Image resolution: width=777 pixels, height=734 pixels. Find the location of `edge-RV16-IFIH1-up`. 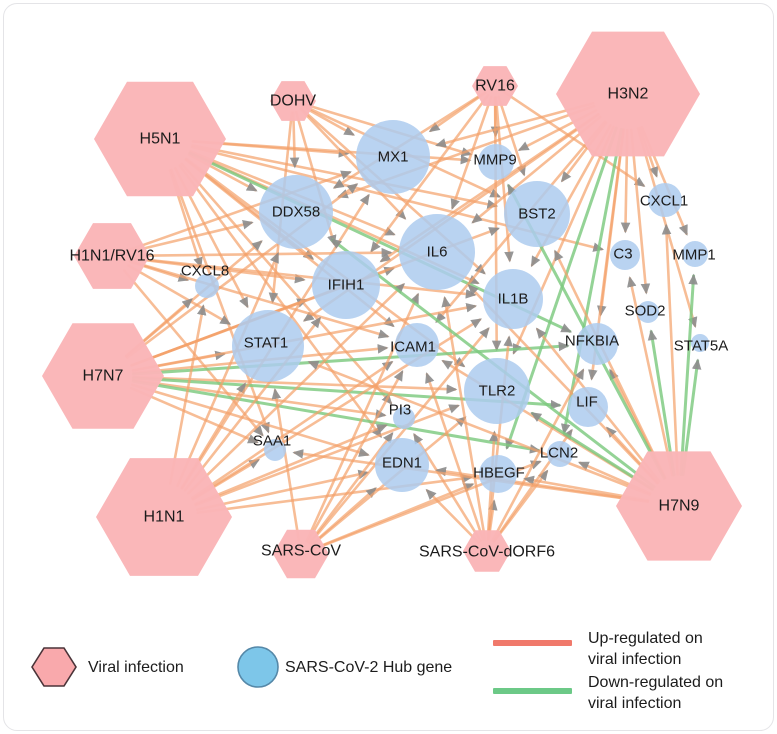

edge-RV16-IFIH1-up is located at coordinates (430, 173).